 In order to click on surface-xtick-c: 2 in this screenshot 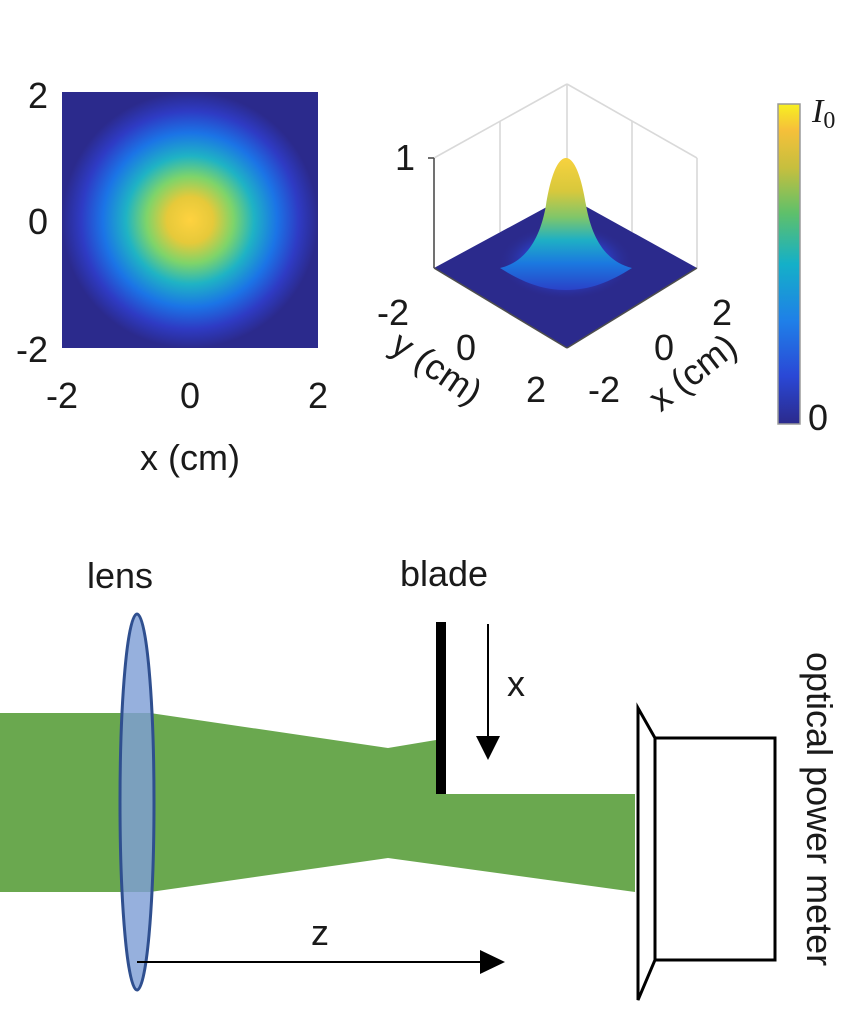, I will do `click(722, 312)`.